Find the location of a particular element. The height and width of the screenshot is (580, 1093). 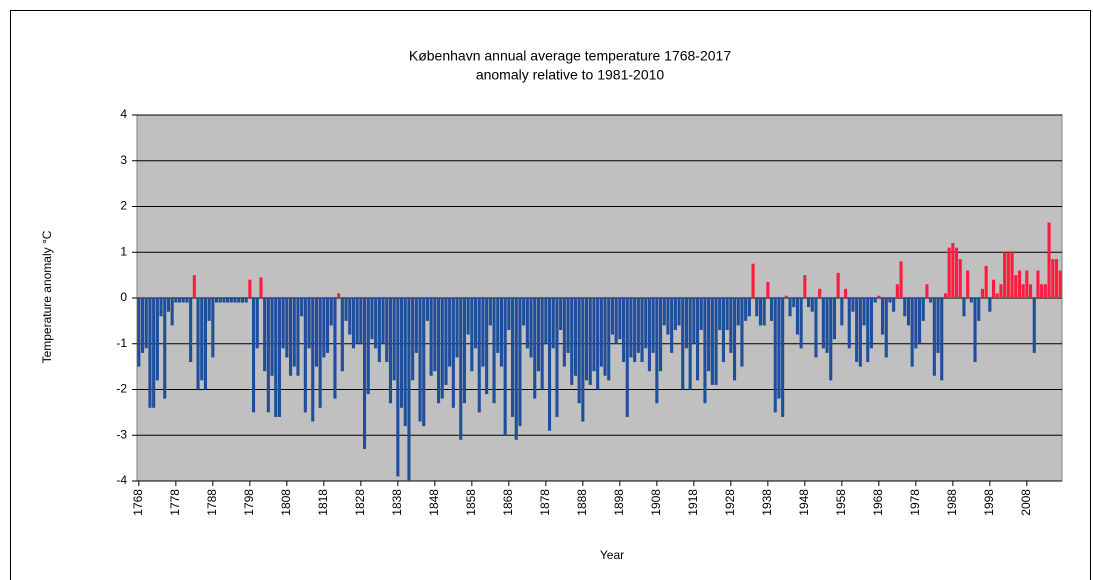

x-tick-label: 1838 is located at coordinates (397, 502).